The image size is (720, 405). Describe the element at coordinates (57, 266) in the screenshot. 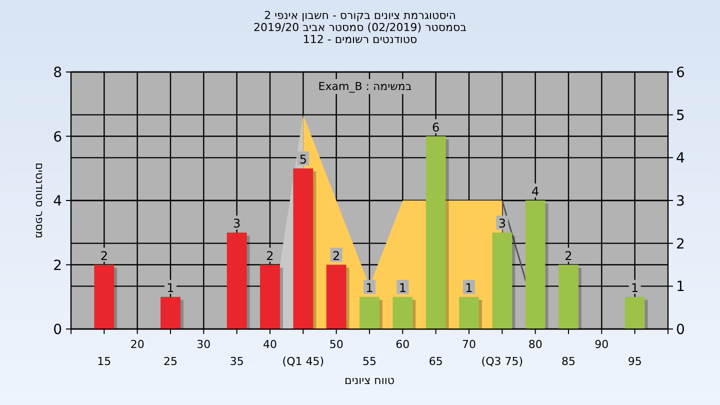

I see `y-tick-label: 2` at that location.